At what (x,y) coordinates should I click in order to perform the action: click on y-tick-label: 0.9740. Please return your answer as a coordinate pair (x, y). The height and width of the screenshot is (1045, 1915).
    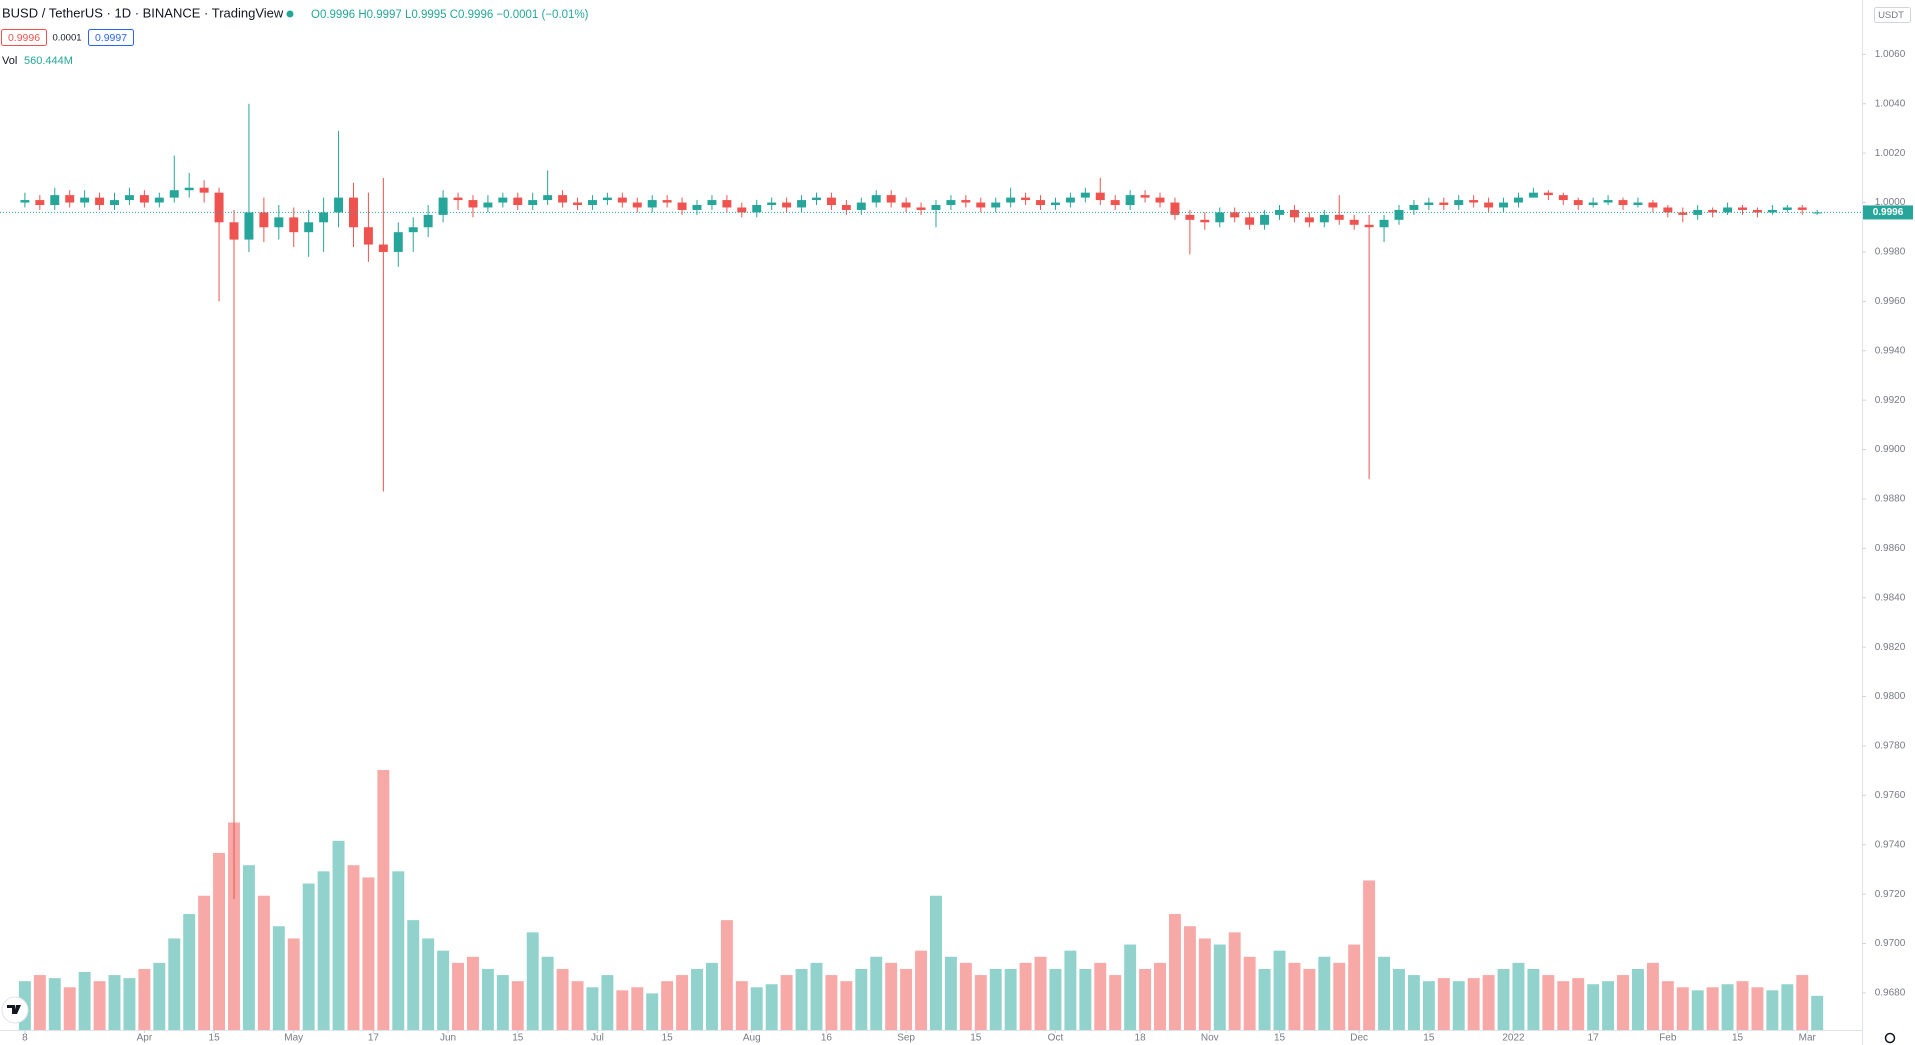
    Looking at the image, I should click on (1890, 844).